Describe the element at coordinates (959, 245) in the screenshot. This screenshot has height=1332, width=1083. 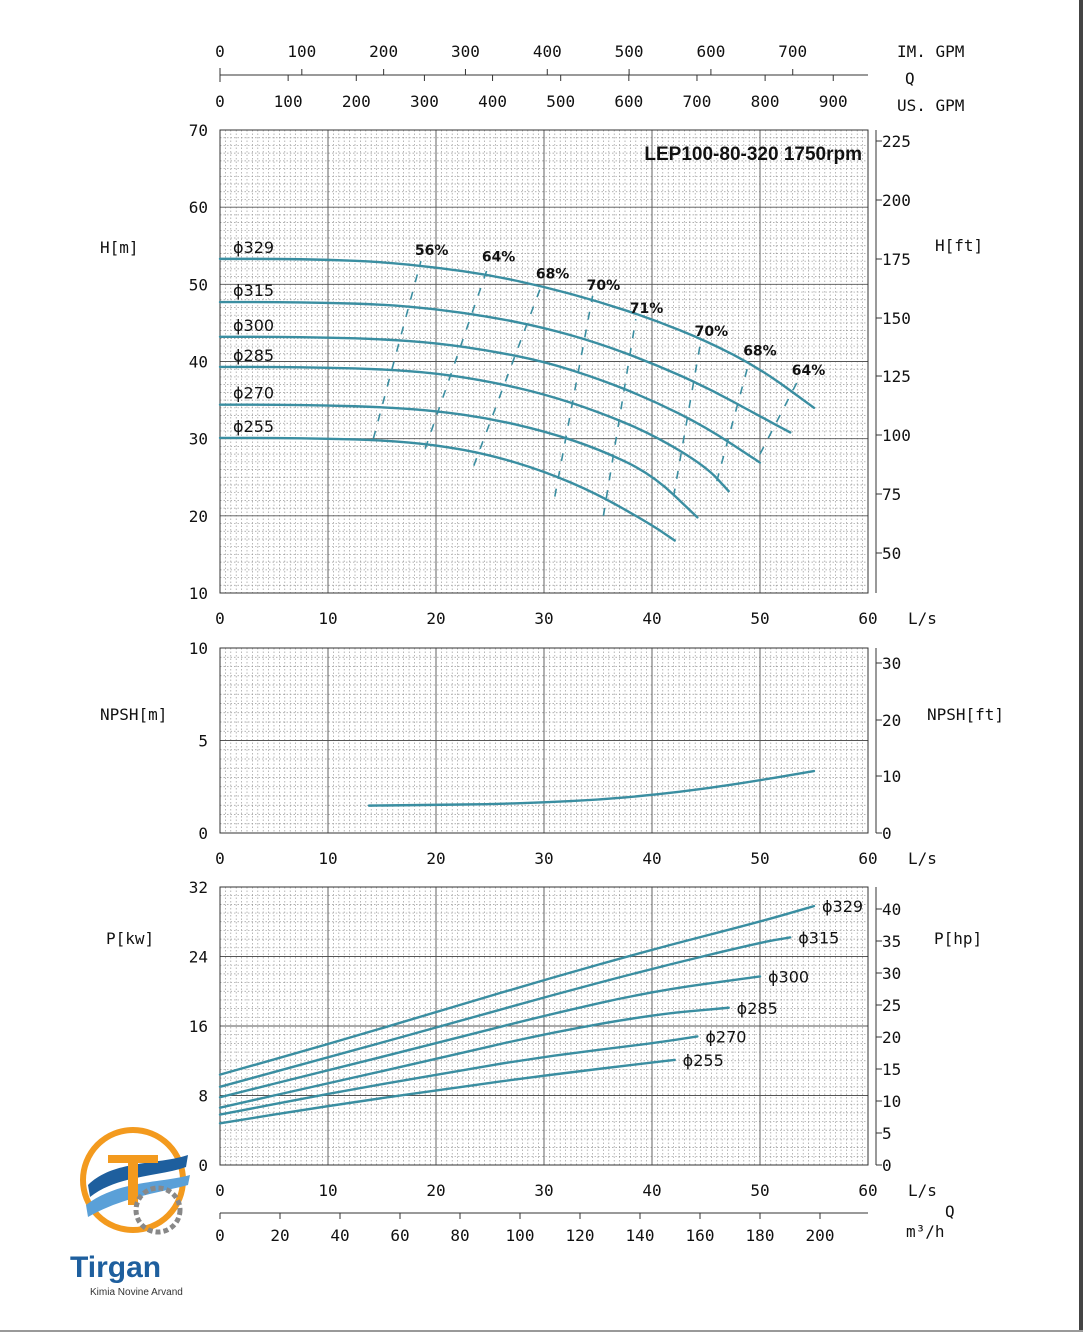
I see `y-right-axis-title: H[ft]` at that location.